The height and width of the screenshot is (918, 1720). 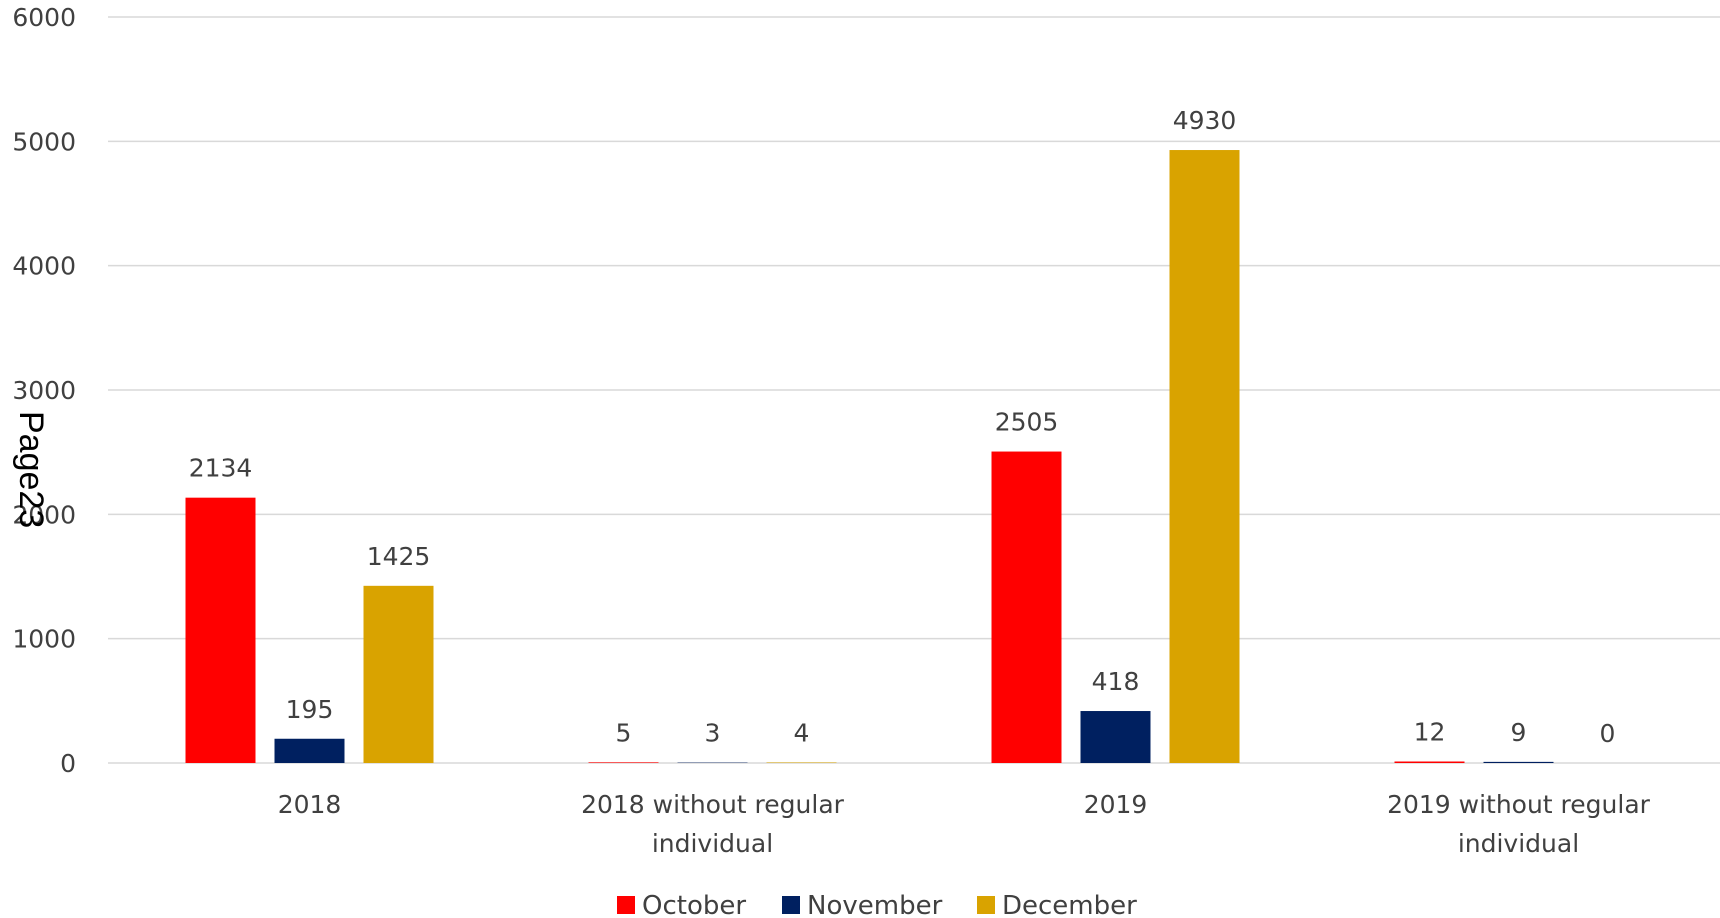 I want to click on x-category-label: 2018, so click(x=310, y=804).